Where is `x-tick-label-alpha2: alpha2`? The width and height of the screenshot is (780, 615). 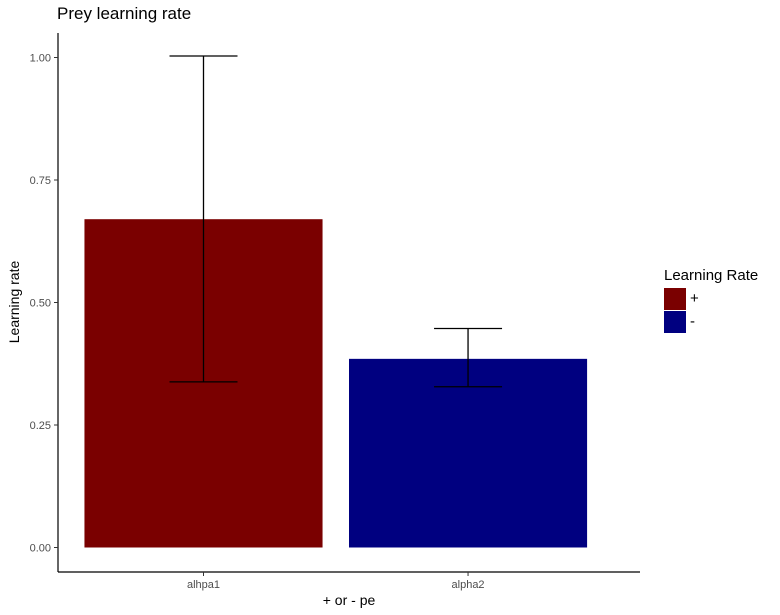
x-tick-label-alpha2: alpha2 is located at coordinates (468, 585).